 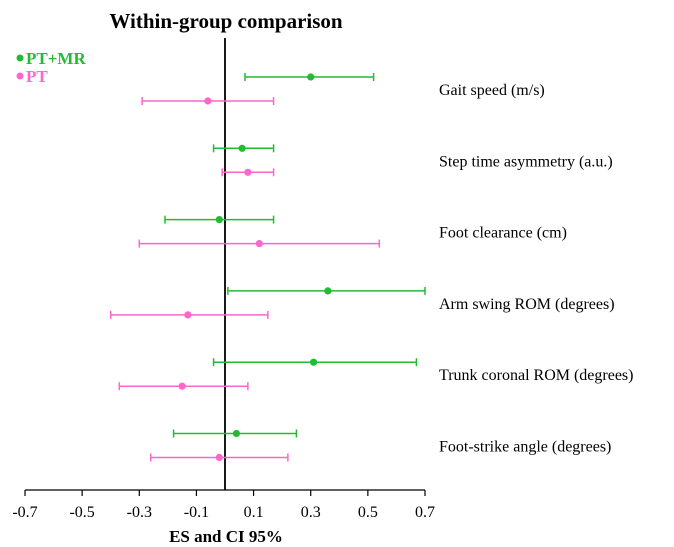 I want to click on x-axis-label: ES and CI 95%, so click(x=226, y=536).